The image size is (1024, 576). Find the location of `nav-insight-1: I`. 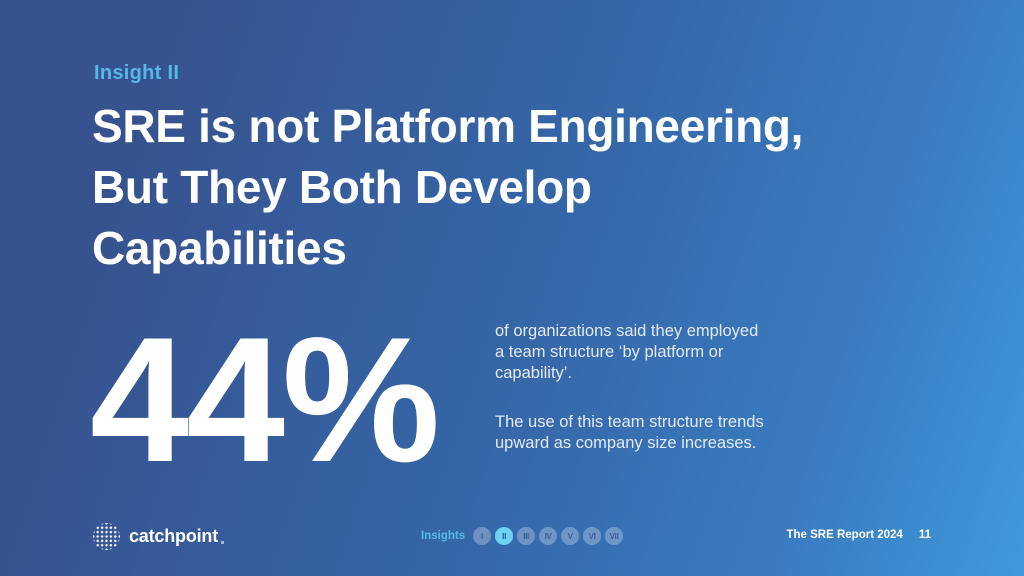

nav-insight-1: I is located at coordinates (482, 536).